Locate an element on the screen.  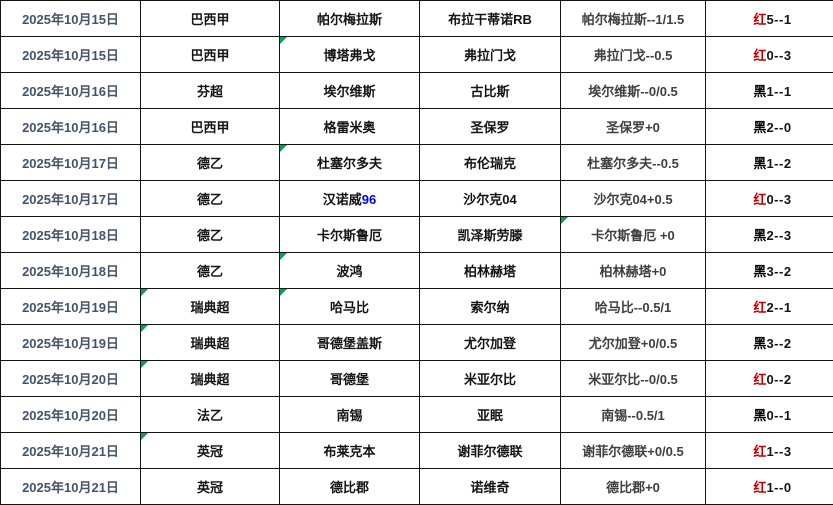
cell-result: 红5--1 is located at coordinates (769, 19).